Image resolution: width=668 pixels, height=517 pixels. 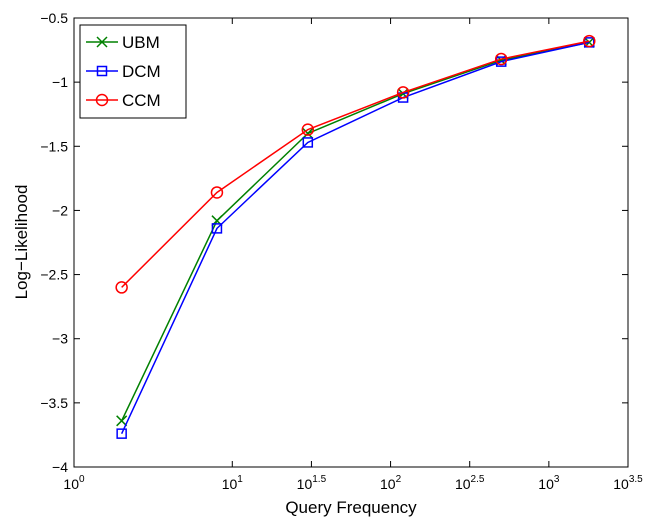 I want to click on legend-item-ccm: CCM, so click(x=123, y=100).